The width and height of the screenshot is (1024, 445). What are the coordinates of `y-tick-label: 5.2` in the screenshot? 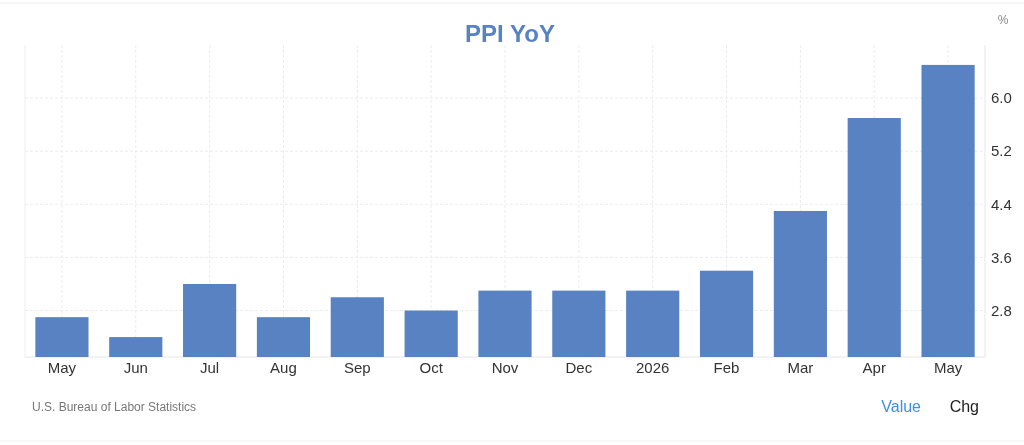 It's located at (1001, 151).